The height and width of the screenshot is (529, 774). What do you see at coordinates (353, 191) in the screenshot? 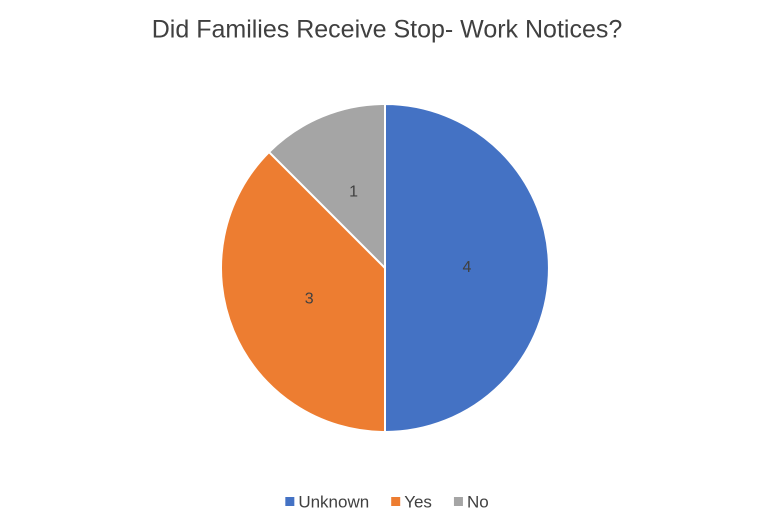
I see `data-label: 1` at bounding box center [353, 191].